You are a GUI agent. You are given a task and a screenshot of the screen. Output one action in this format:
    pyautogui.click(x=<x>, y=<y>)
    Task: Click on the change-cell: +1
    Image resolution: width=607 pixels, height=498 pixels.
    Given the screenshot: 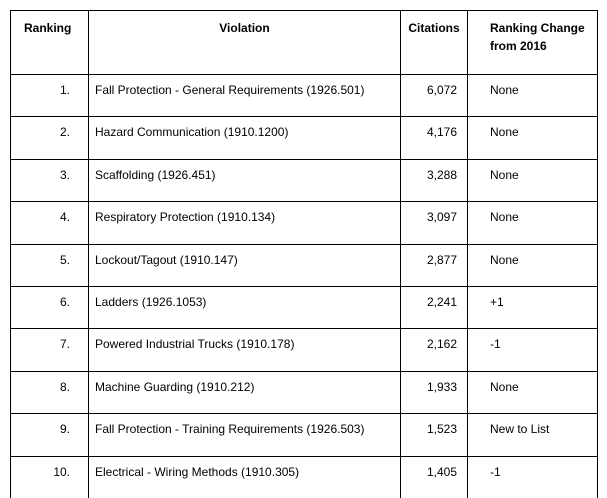 What is the action you would take?
    pyautogui.click(x=532, y=307)
    